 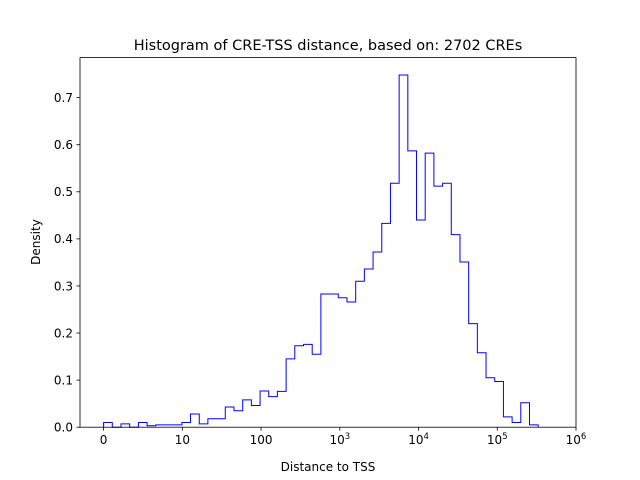 What do you see at coordinates (67, 263) in the screenshot?
I see `y-axis-ticks: 0.0 0.1 0.2 0.3 0.4 0.5 0.6 0.7` at bounding box center [67, 263].